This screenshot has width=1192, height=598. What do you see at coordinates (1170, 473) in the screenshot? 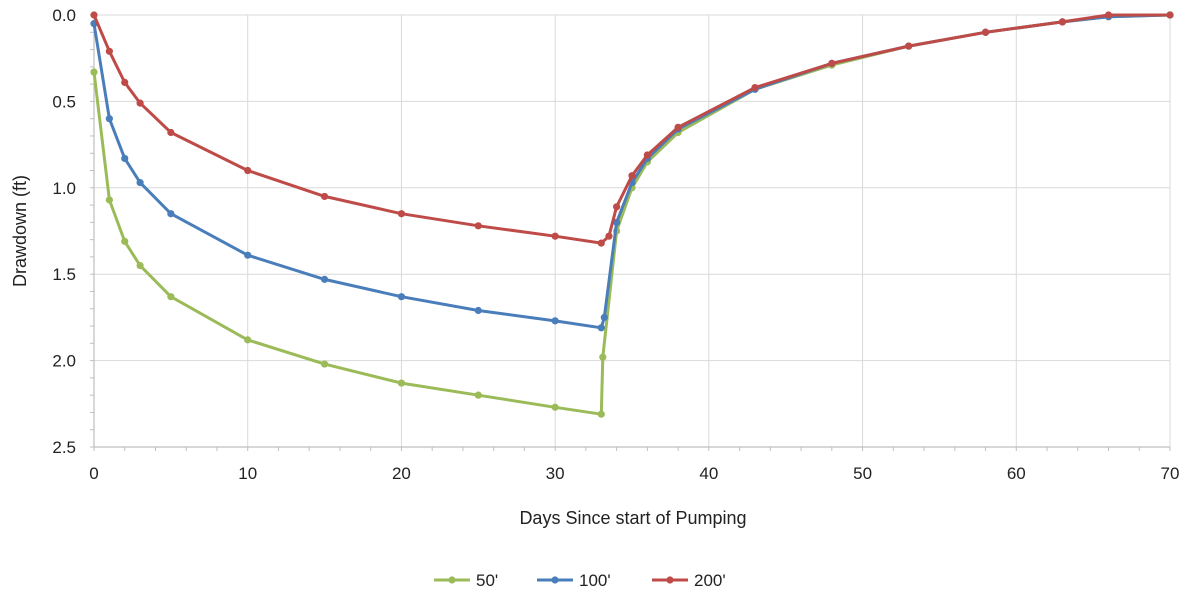
I see `x-tick-label: 70` at bounding box center [1170, 473].